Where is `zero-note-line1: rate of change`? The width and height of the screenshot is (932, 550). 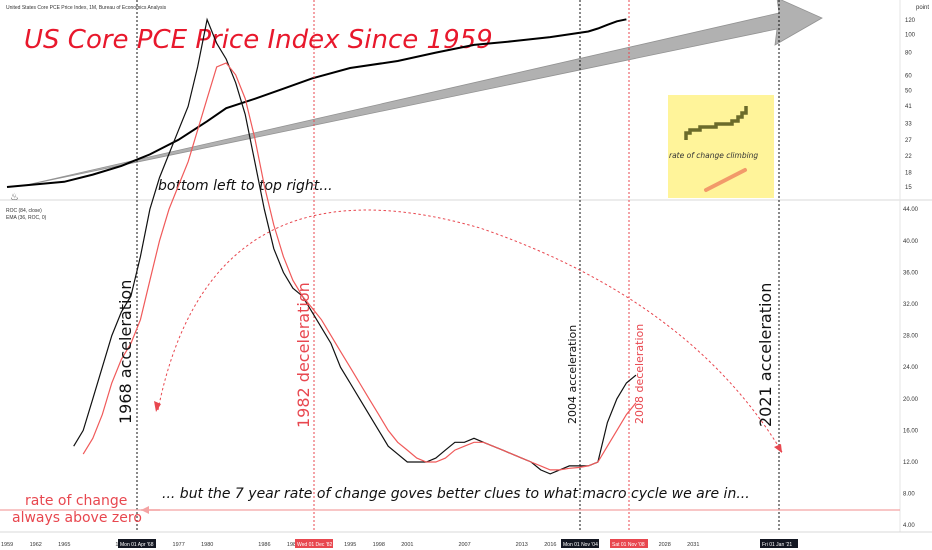 zero-note-line1: rate of change is located at coordinates (76, 501).